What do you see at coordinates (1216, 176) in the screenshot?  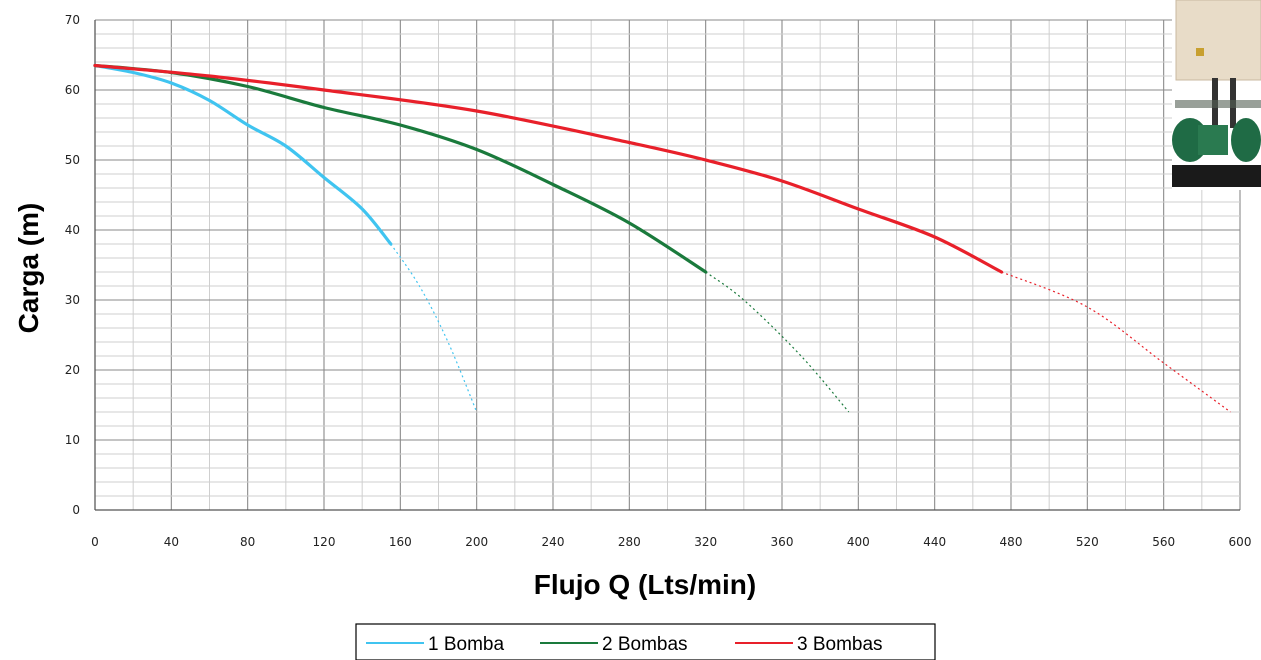 I see `pump-base` at bounding box center [1216, 176].